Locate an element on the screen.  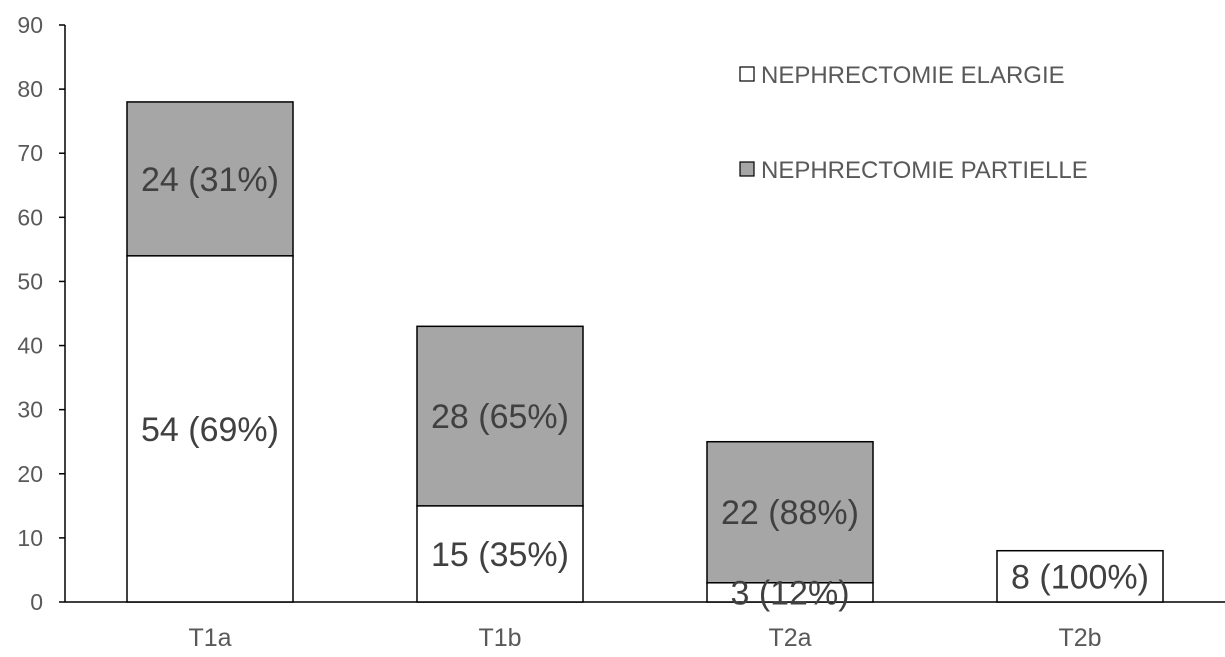
data-label-t1b-series-1: 15 (35%) is located at coordinates (500, 555).